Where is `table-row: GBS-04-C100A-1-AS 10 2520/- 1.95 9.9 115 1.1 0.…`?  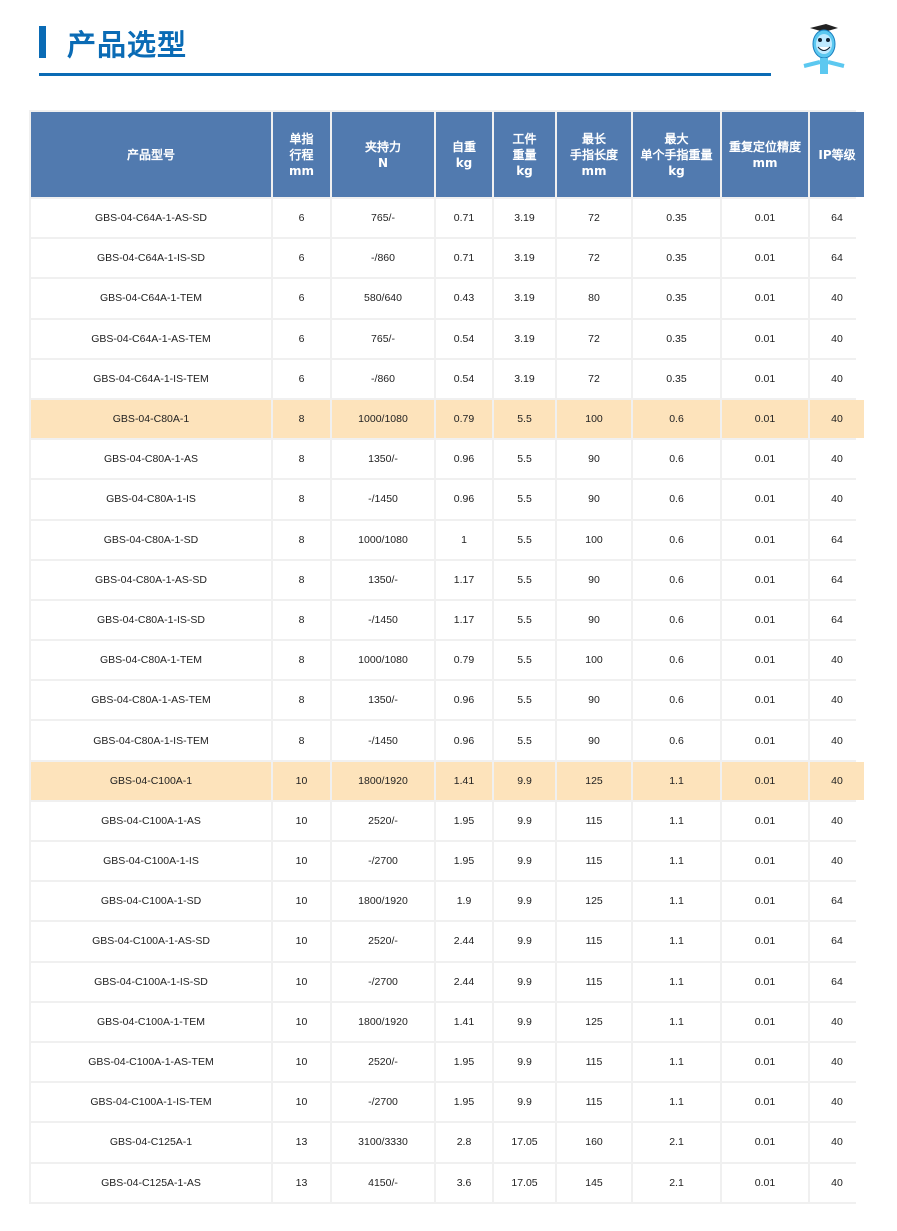 table-row: GBS-04-C100A-1-AS 10 2520/- 1.95 9.9 115 1.1 0.… is located at coordinates (447, 820).